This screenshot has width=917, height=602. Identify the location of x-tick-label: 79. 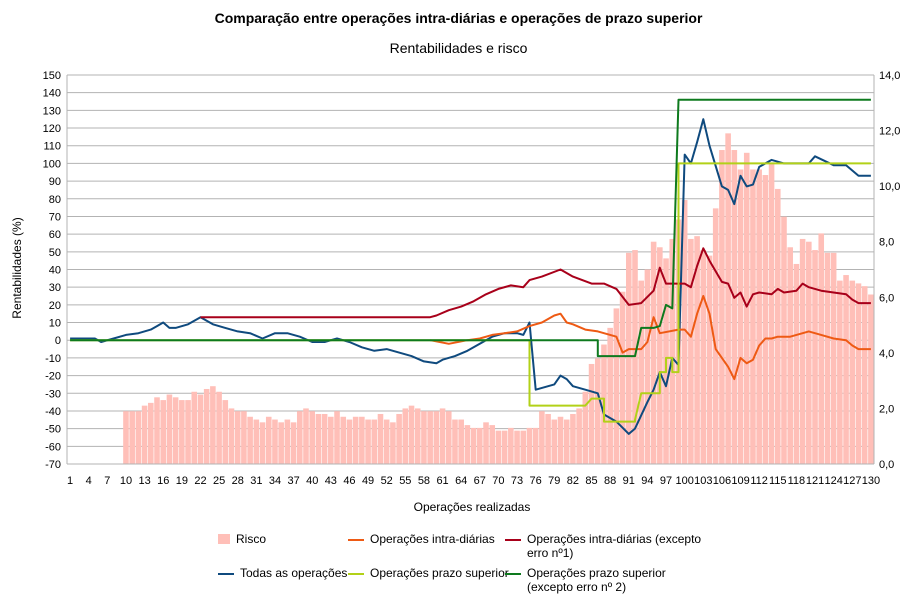
(554, 481).